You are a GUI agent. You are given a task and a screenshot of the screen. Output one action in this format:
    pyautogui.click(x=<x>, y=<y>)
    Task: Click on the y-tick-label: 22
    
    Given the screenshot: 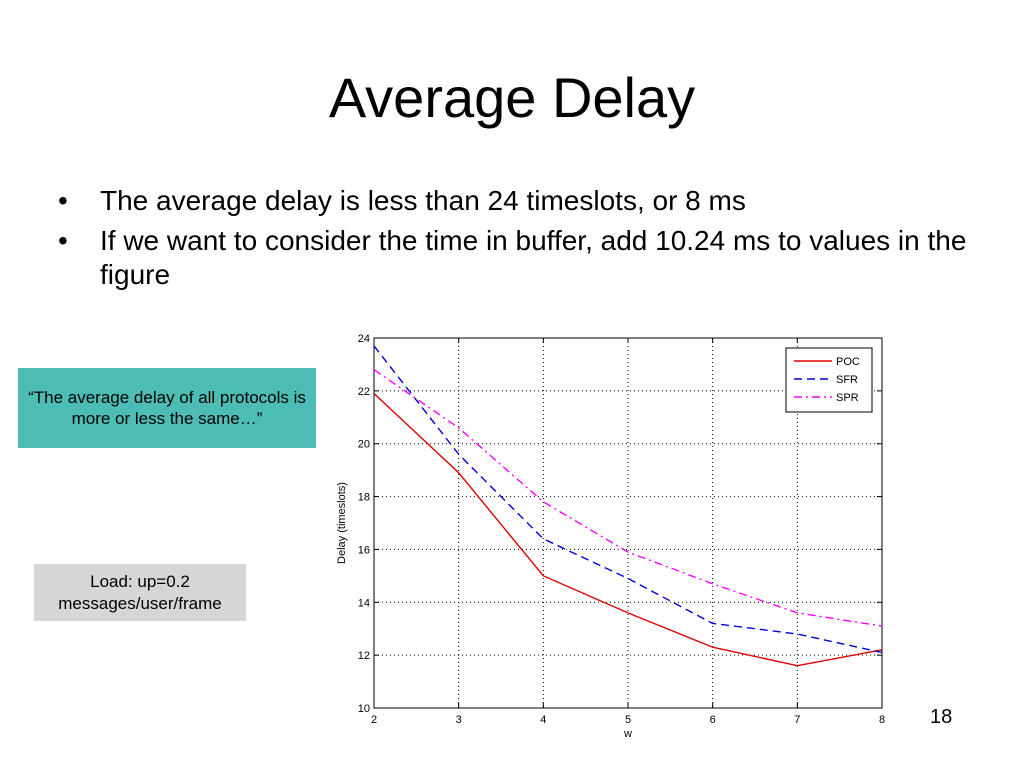 What is the action you would take?
    pyautogui.click(x=364, y=392)
    